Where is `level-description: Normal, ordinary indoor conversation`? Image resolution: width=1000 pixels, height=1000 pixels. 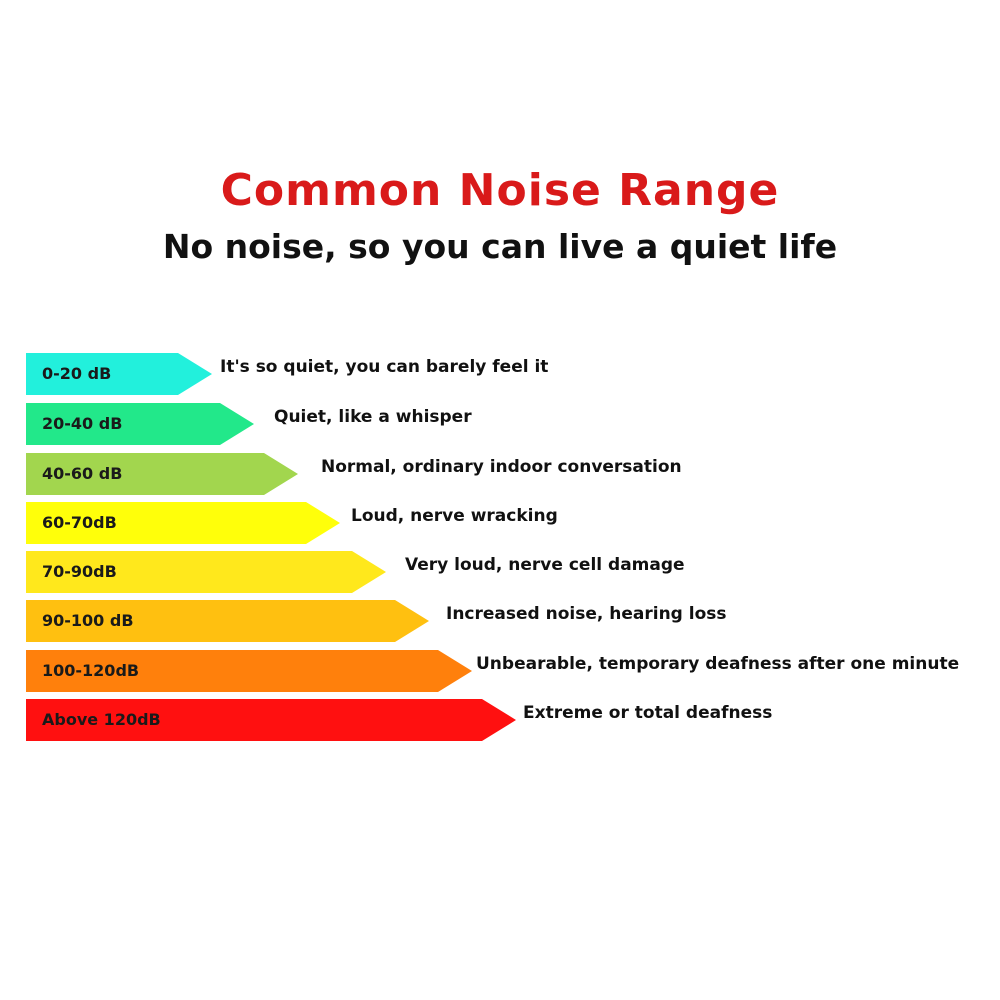
level-description: Normal, ordinary indoor conversation is located at coordinates (501, 467).